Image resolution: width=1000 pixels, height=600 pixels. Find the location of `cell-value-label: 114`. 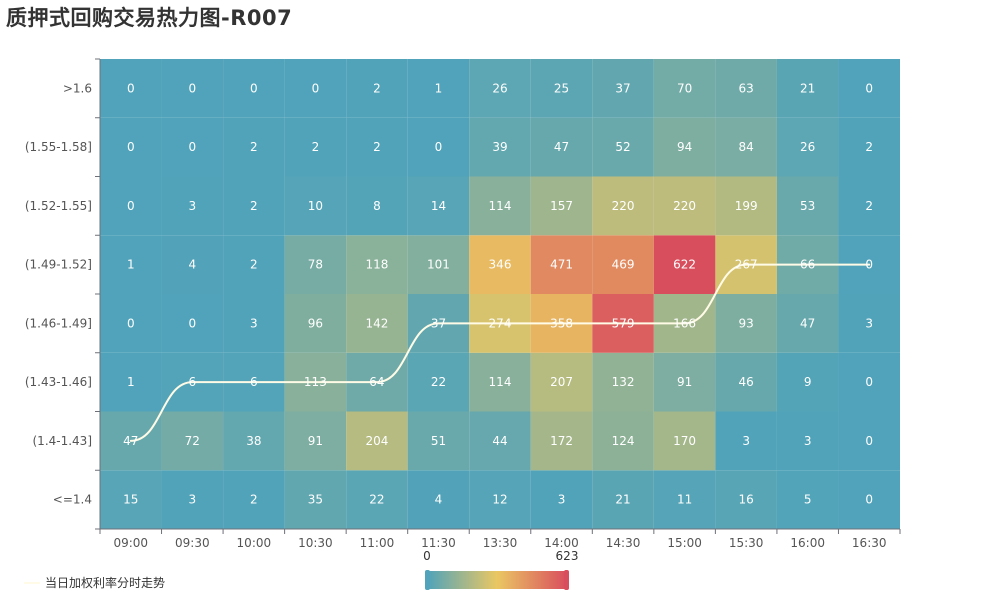

cell-value-label: 114 is located at coordinates (500, 206).